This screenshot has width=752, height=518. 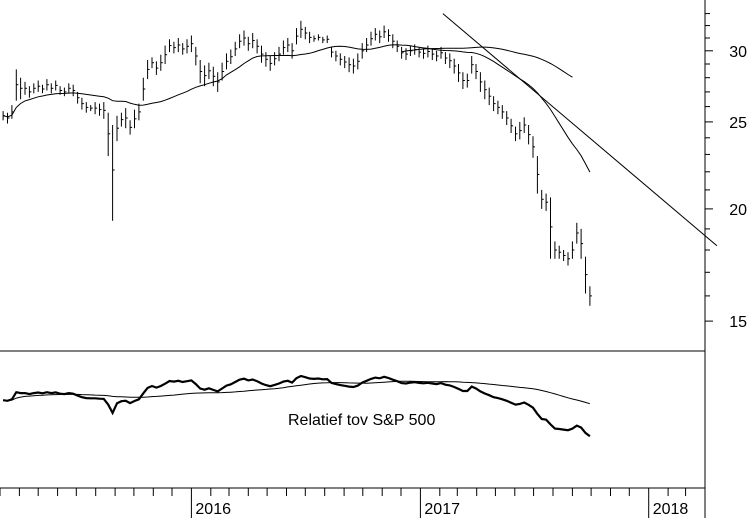 What do you see at coordinates (361, 420) in the screenshot?
I see `relative-annotation: Relatief tov S&P 500` at bounding box center [361, 420].